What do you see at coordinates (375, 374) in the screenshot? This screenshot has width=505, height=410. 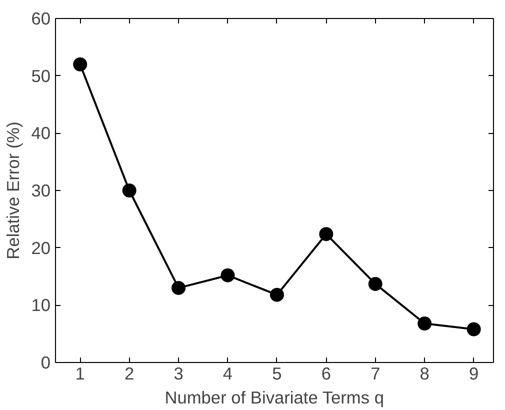 I see `x-tick-label: 7` at bounding box center [375, 374].